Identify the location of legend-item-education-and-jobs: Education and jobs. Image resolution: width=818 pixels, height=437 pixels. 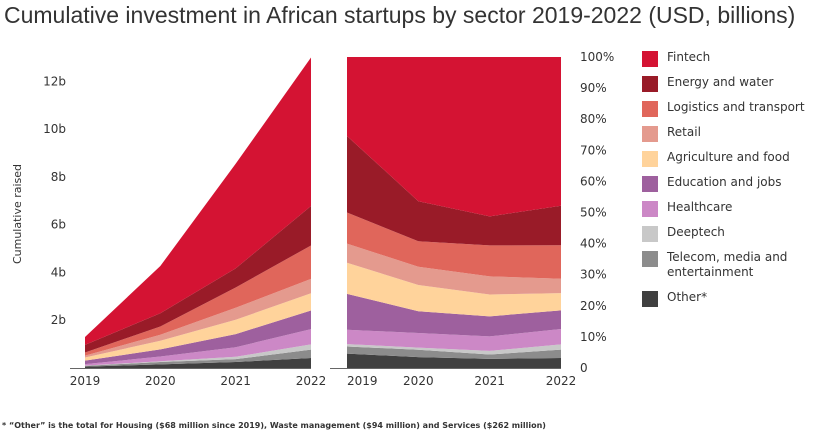
(729, 183).